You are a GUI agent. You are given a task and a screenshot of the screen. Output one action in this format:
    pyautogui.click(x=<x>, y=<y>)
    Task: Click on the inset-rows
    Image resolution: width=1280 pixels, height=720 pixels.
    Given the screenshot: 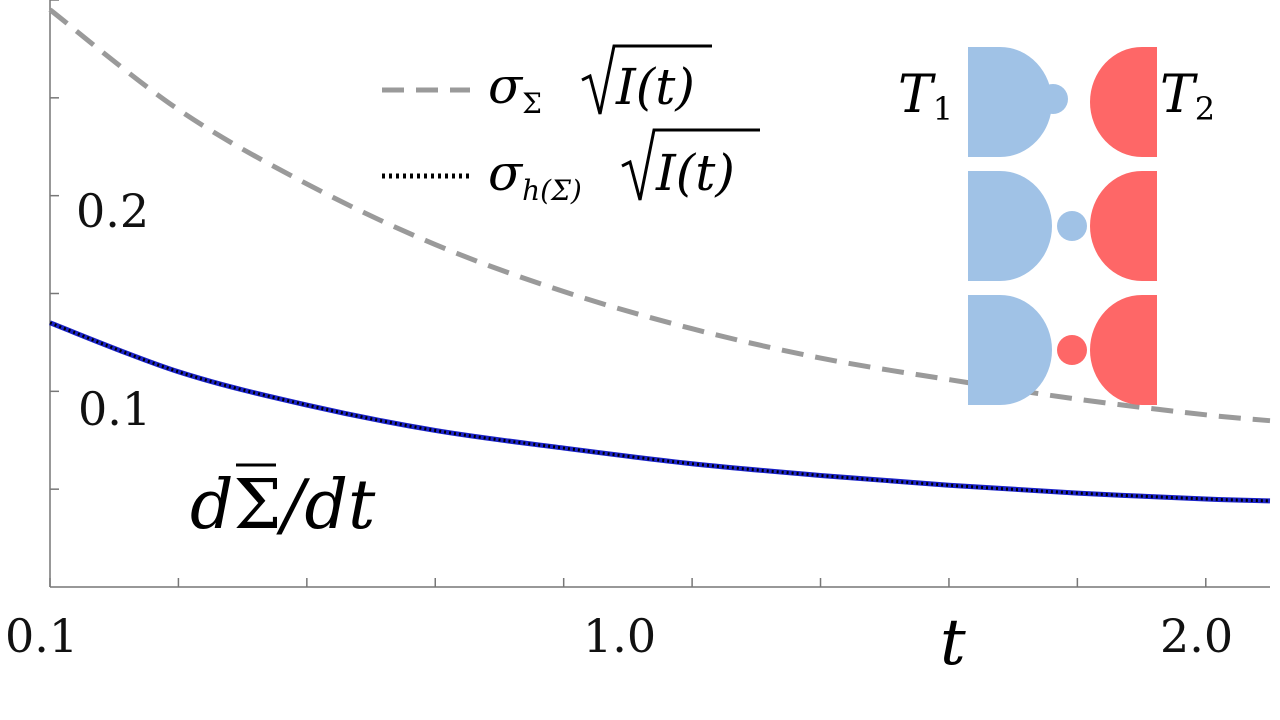 What is the action you would take?
    pyautogui.click(x=1062, y=226)
    